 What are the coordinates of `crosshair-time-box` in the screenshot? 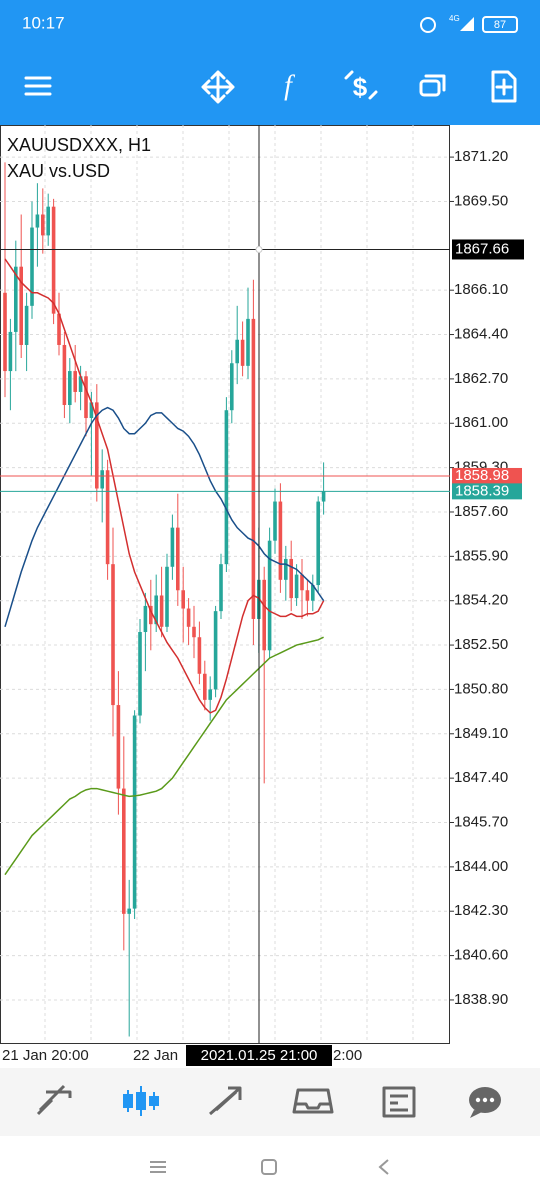 It's located at (259, 1055).